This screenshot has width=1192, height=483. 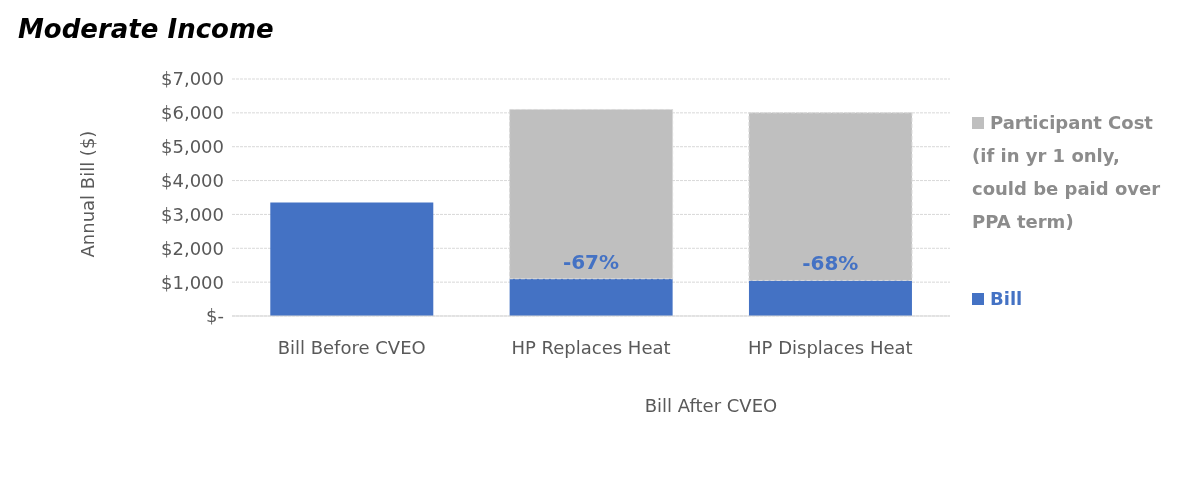 I want to click on text: Bill After CVEO, so click(x=711, y=405).